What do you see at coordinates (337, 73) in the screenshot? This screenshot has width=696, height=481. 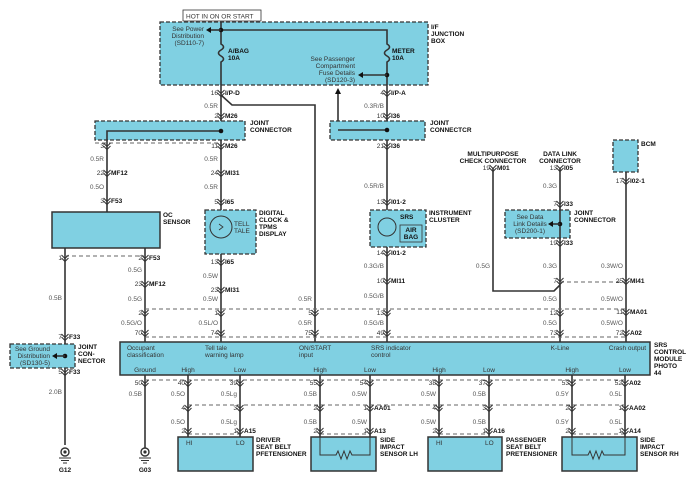 I see `see-passenger-link: Fuse Details` at bounding box center [337, 73].